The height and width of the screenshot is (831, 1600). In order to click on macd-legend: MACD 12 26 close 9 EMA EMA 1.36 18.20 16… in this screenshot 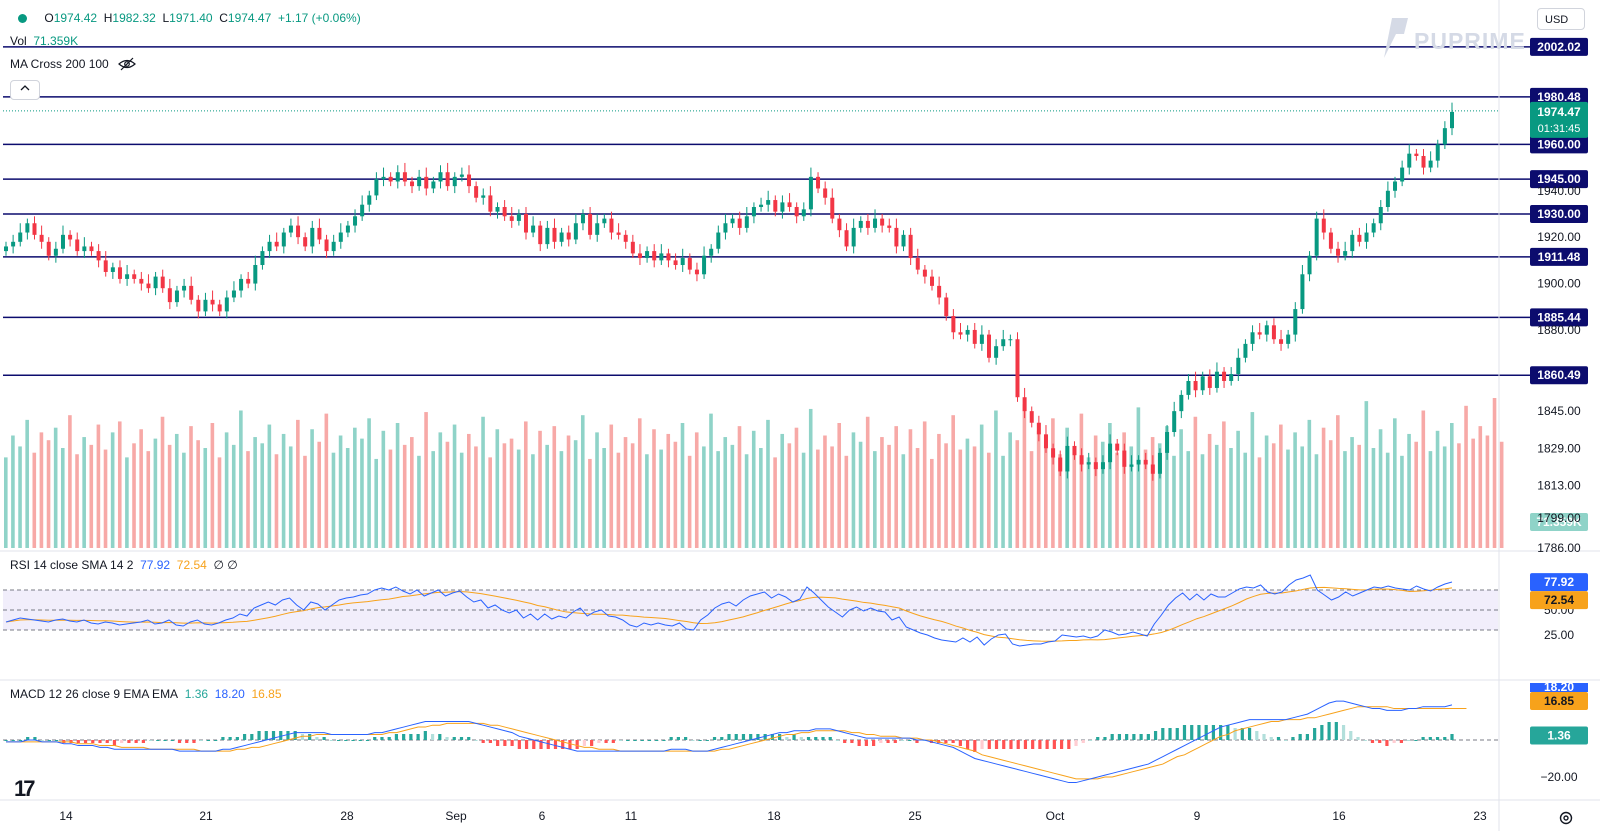, I will do `click(146, 694)`.